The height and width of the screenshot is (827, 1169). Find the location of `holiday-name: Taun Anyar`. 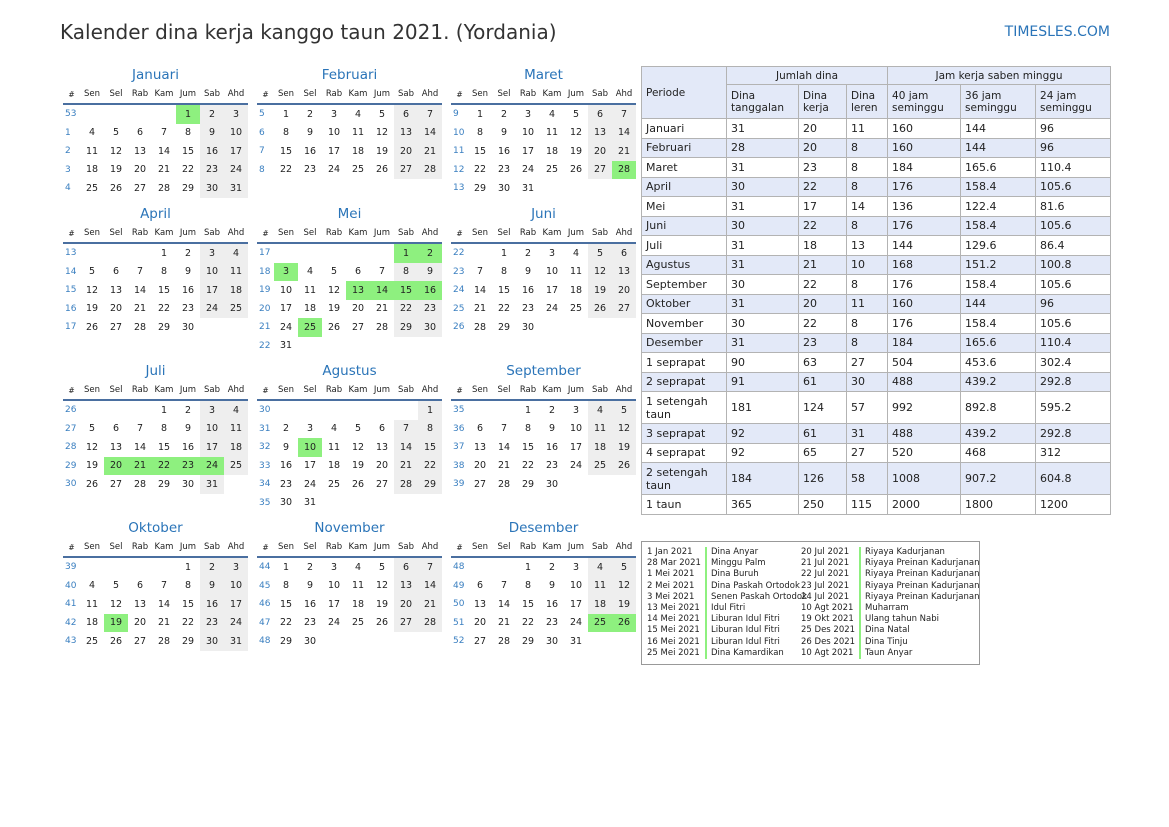

holiday-name: Taun Anyar is located at coordinates (885, 653).